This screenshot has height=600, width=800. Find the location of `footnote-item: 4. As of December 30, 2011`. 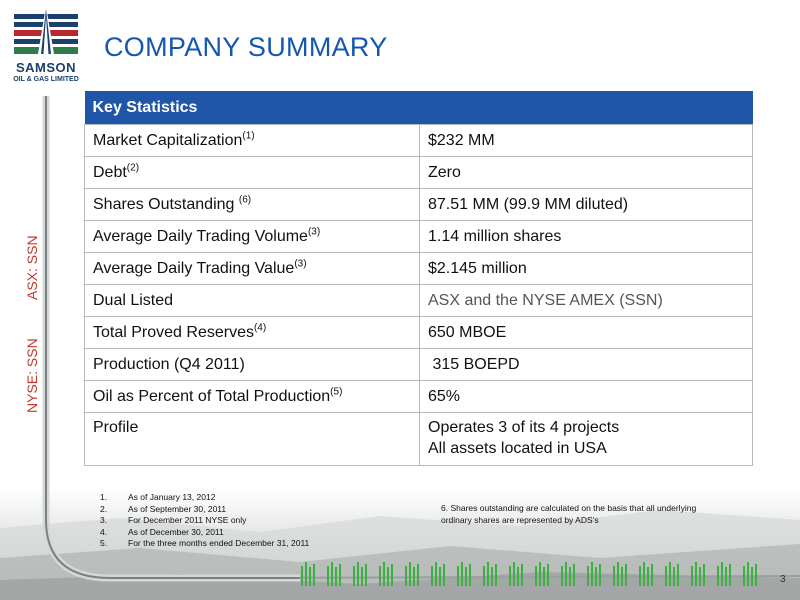

footnote-item: 4. As of December 30, 2011 is located at coordinates (162, 531).